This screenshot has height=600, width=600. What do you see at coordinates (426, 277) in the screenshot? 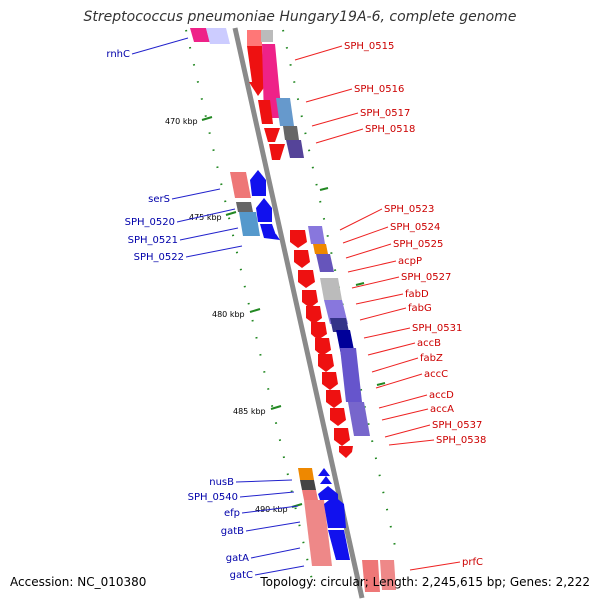
I see `gene-label-sph0527: SPH_0527` at bounding box center [426, 277].